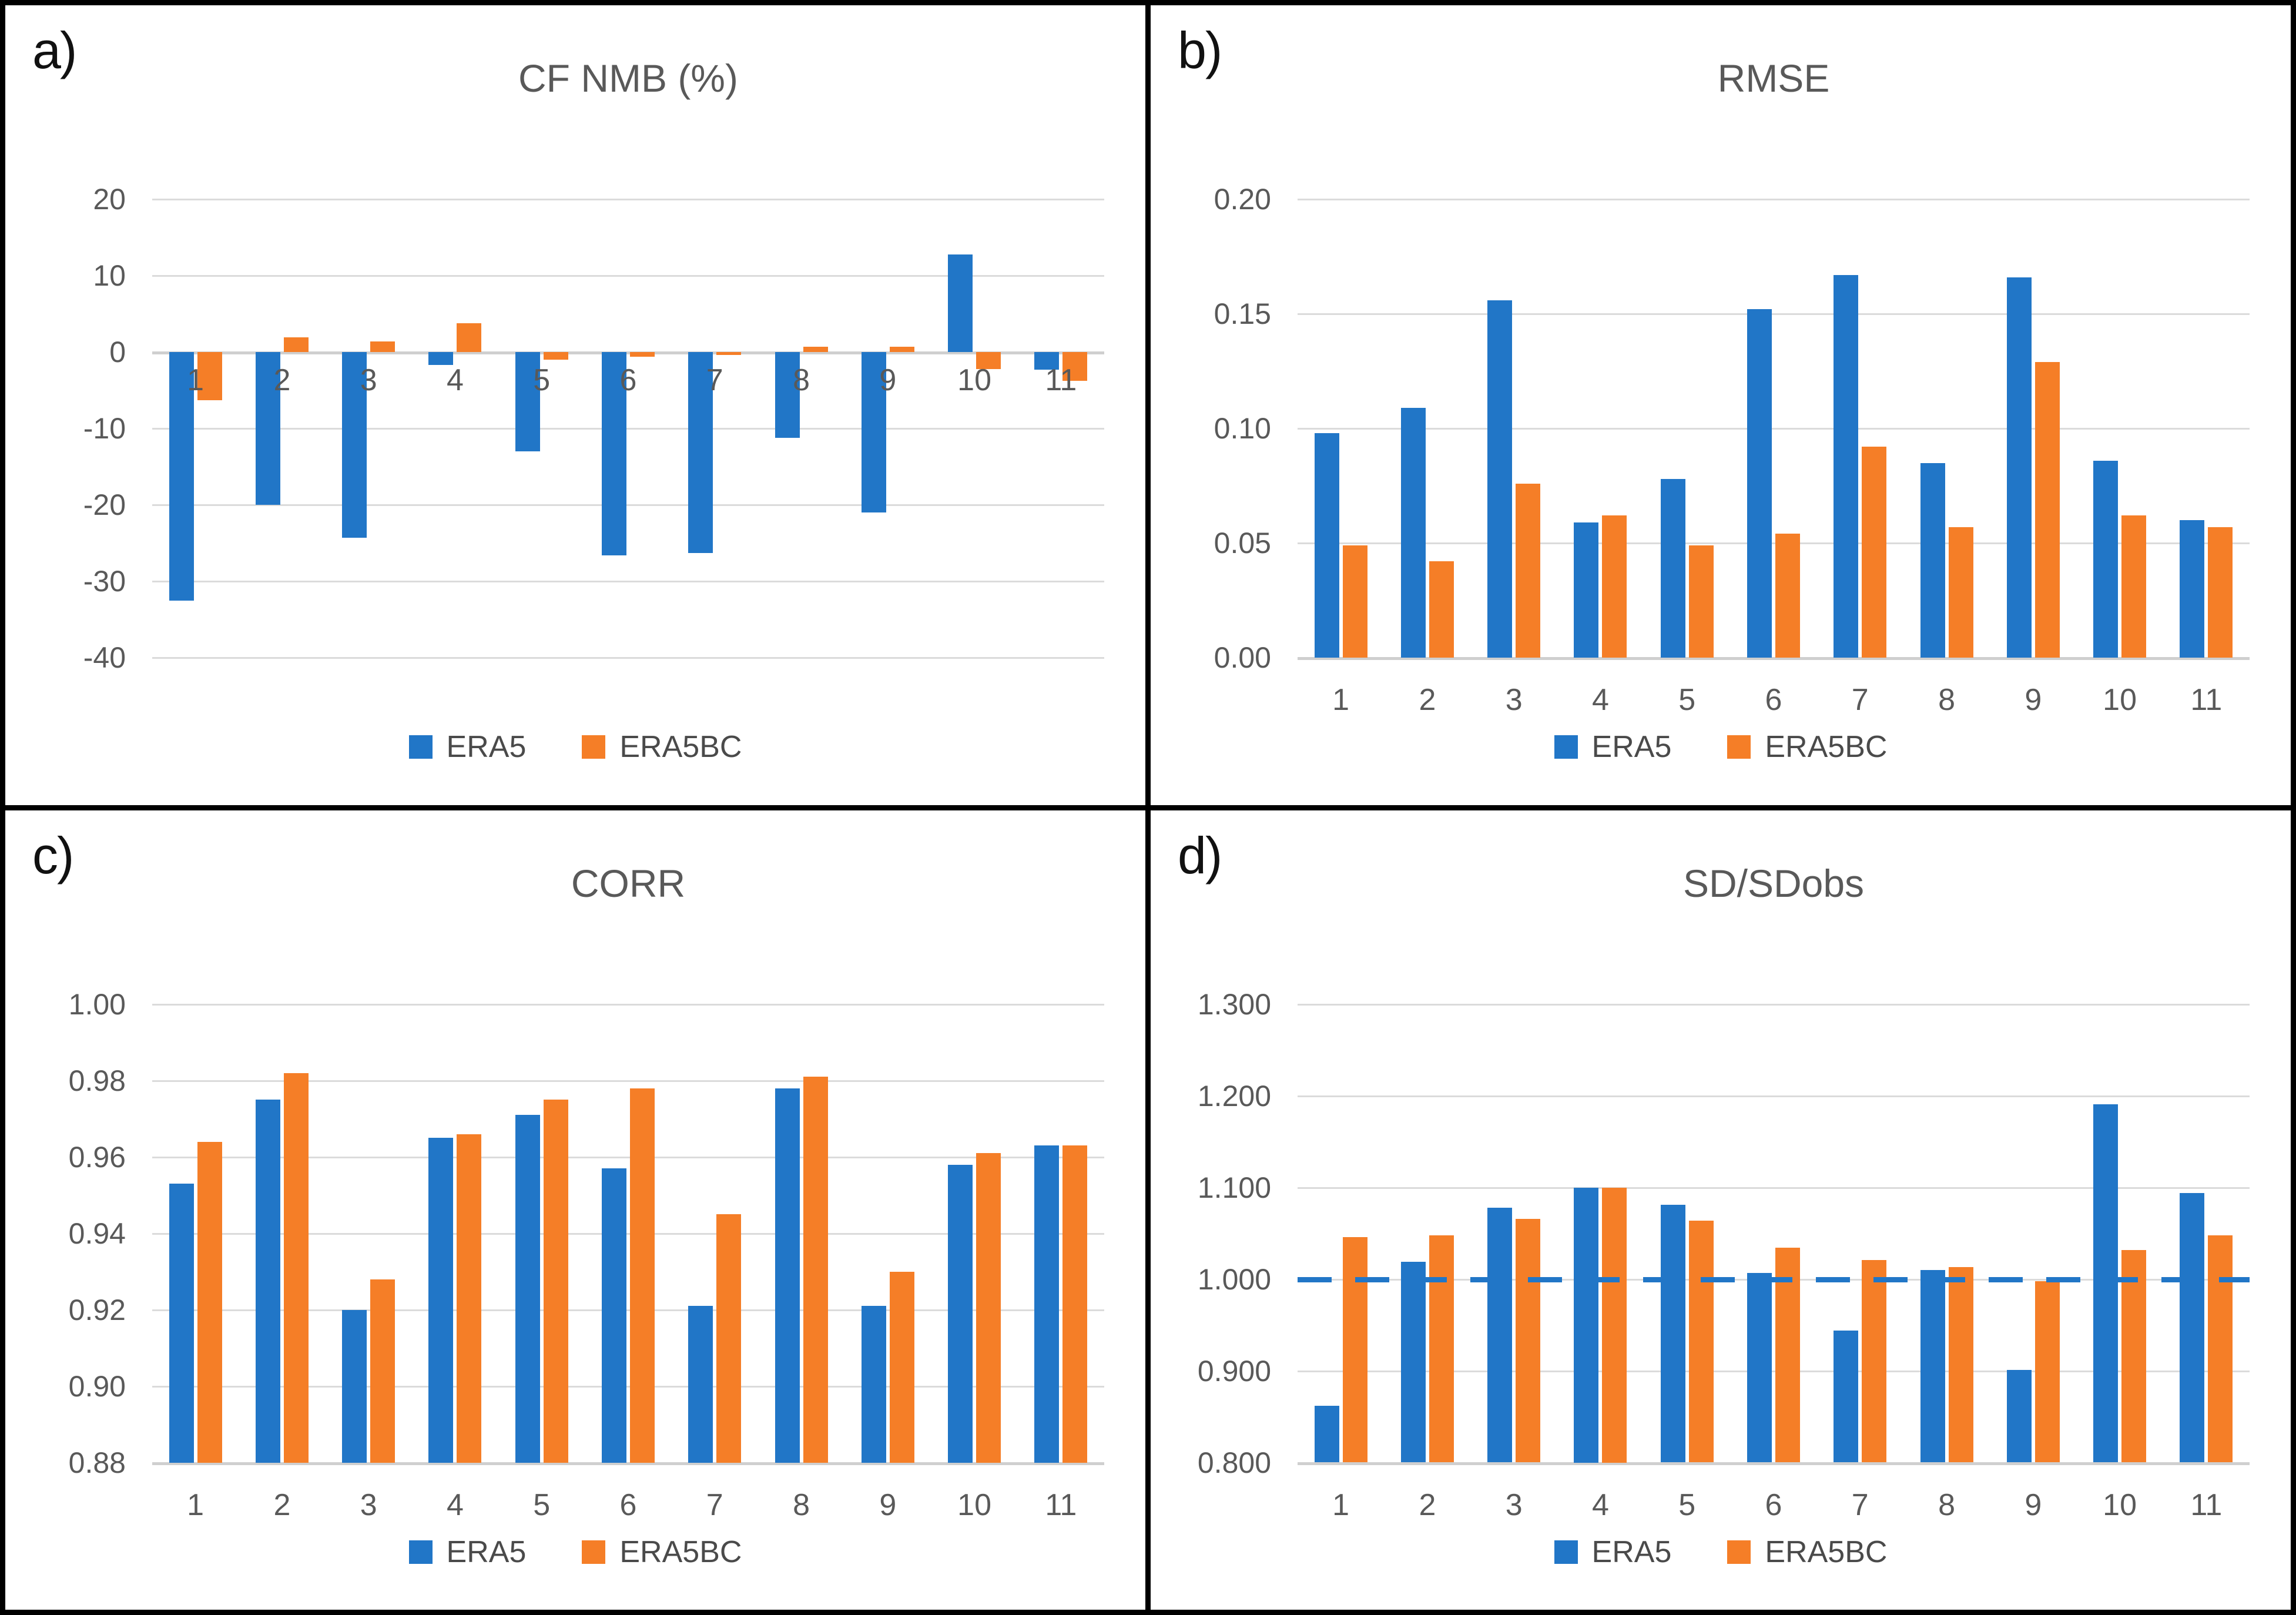 This screenshot has height=1615, width=2296. I want to click on bar-era5bc-cat7, so click(729, 1339).